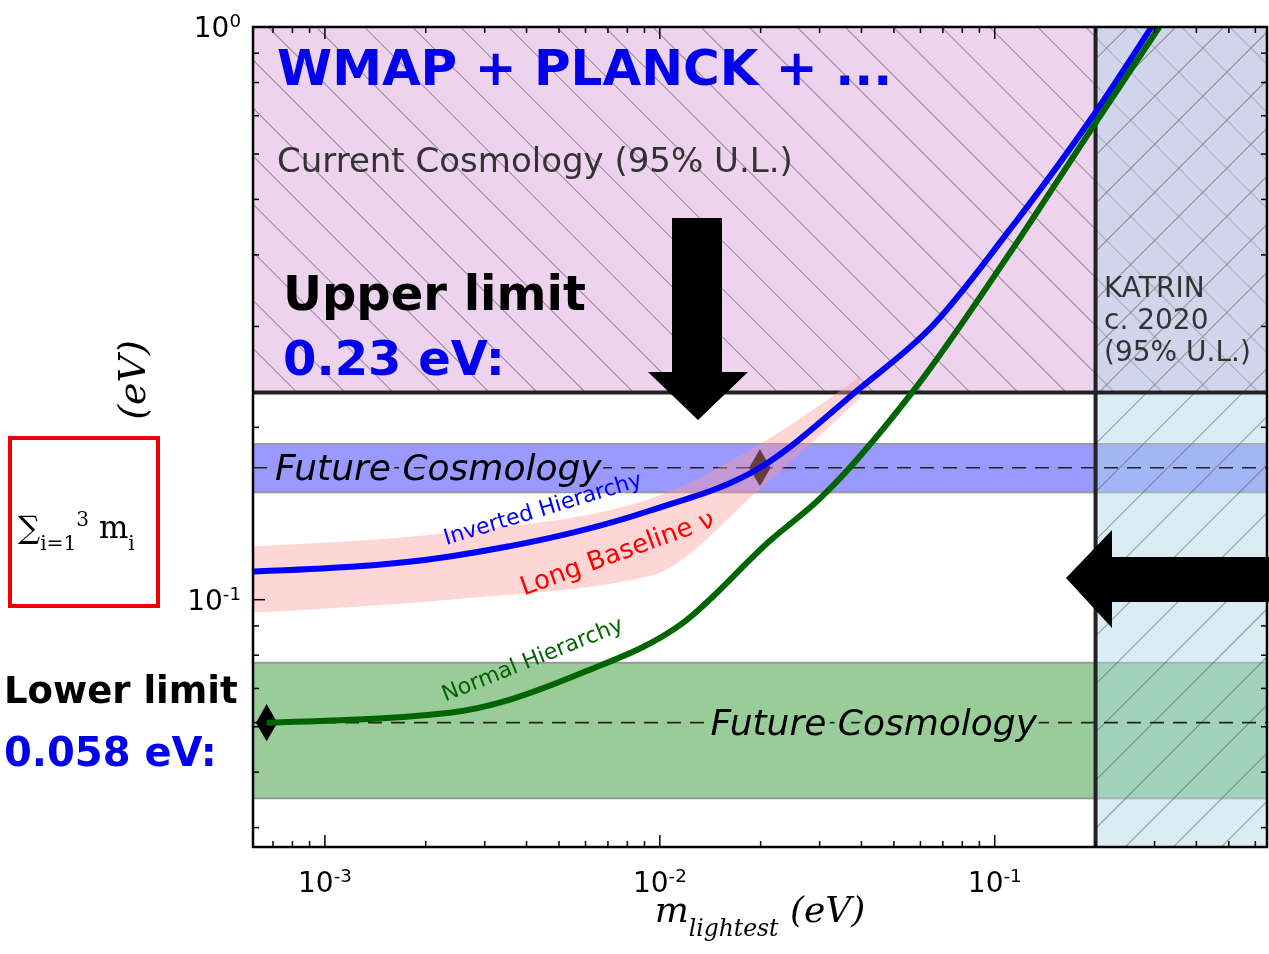  What do you see at coordinates (394, 358) in the screenshot?
I see `annotation: 0.23 eV:` at bounding box center [394, 358].